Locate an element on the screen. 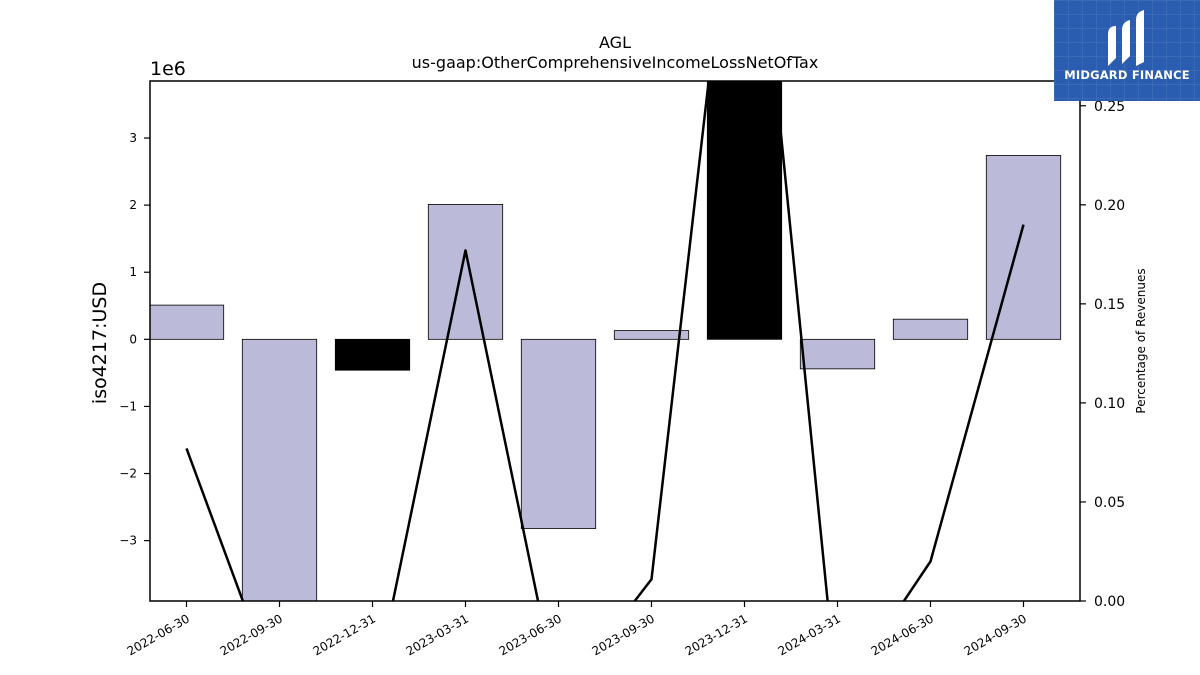  y2-tick-label: 0.10 is located at coordinates (1109, 404).